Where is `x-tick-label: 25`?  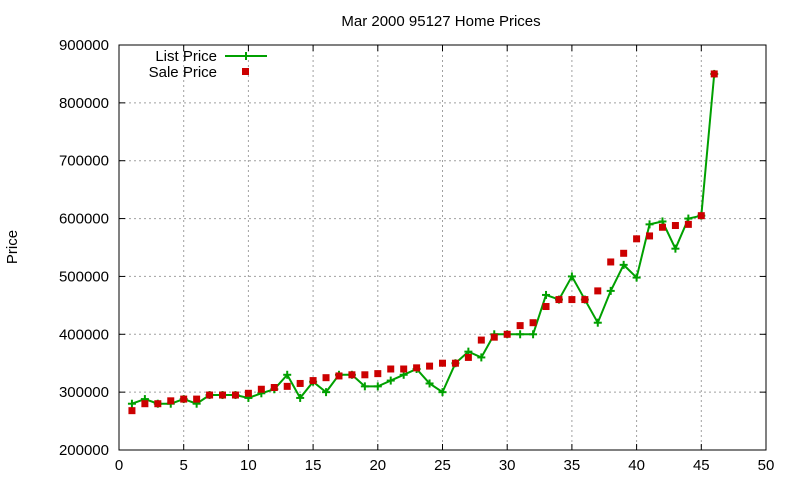 x-tick-label: 25 is located at coordinates (442, 465).